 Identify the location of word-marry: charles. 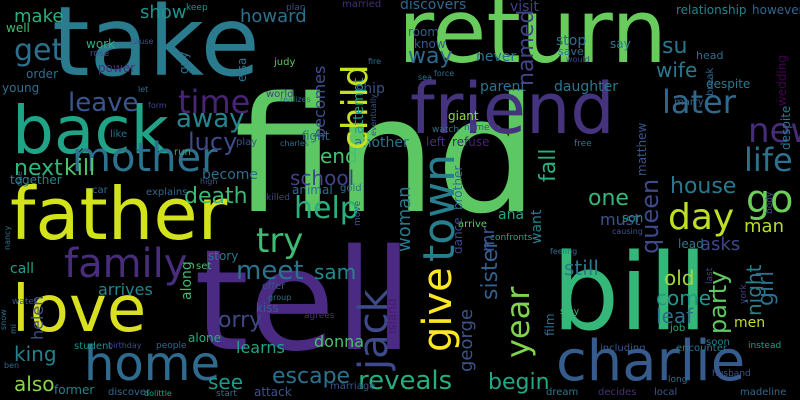
(294, 143).